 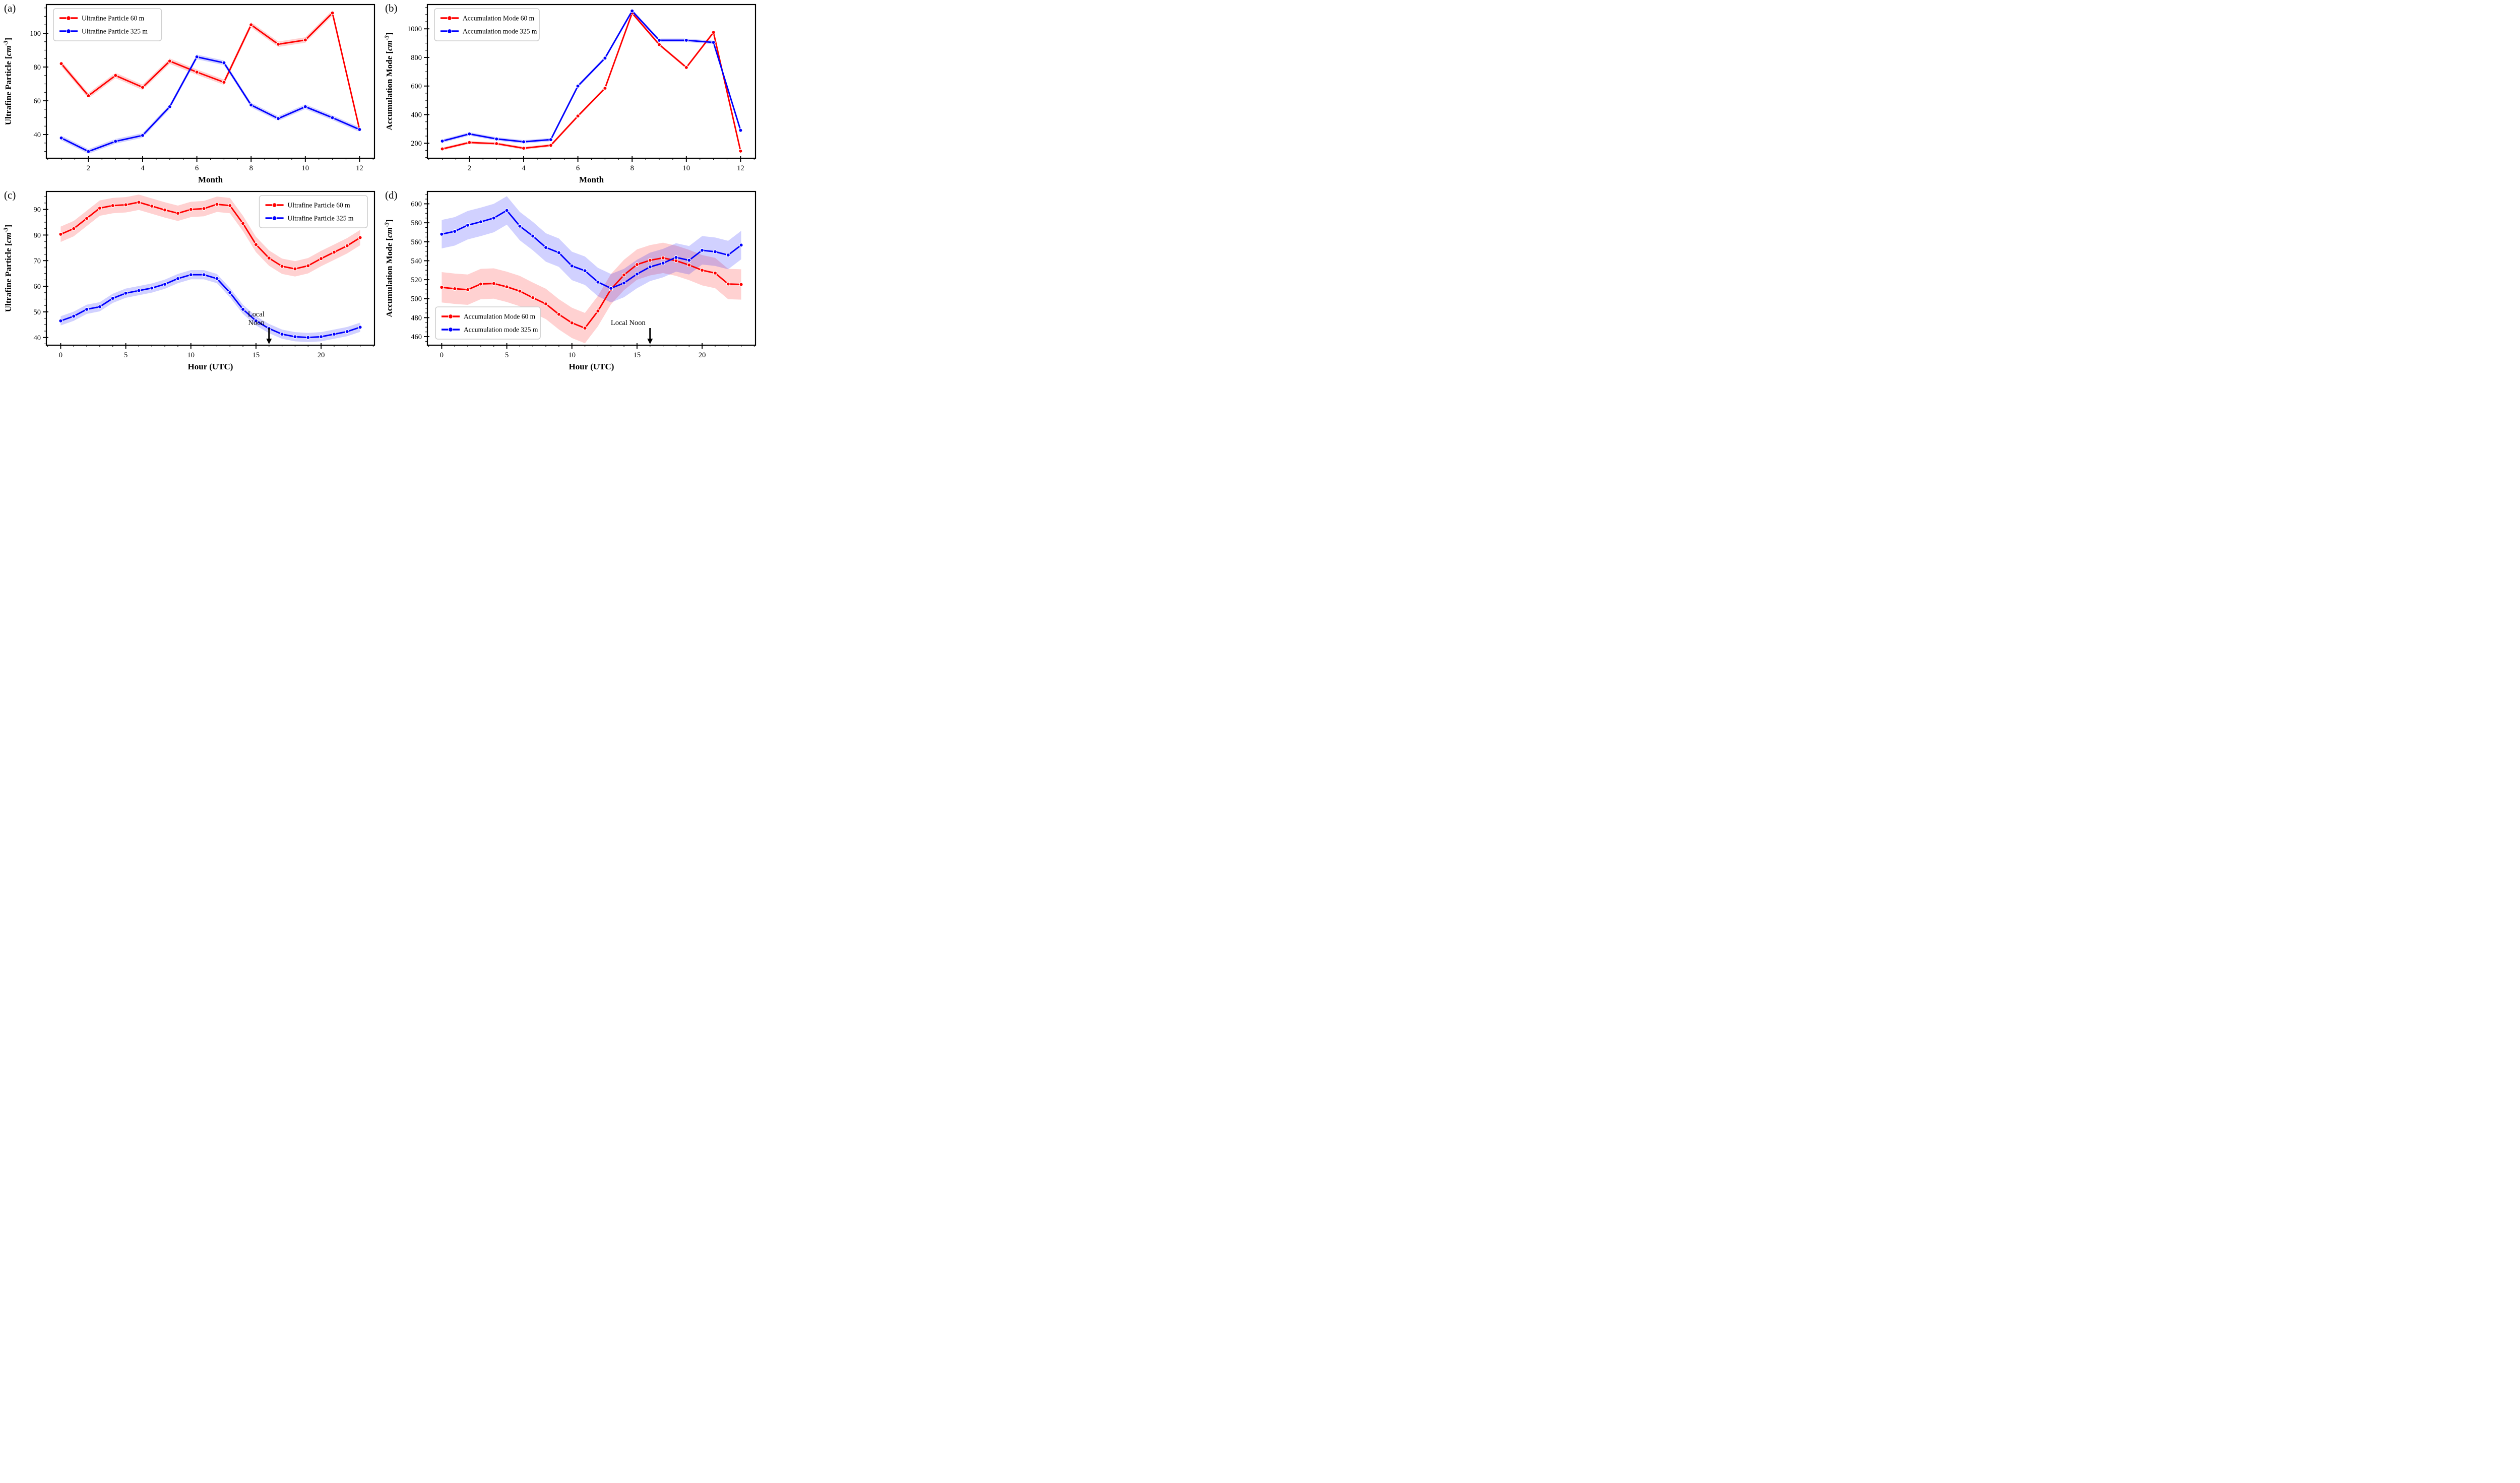 What do you see at coordinates (319, 205) in the screenshot?
I see `legend-entry-label: Ultrafine Particle 60 m` at bounding box center [319, 205].